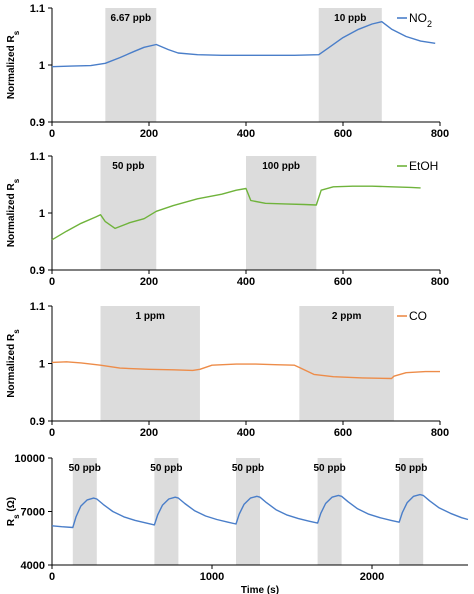 The height and width of the screenshot is (594, 474). I want to click on legend-label: CO, so click(418, 316).